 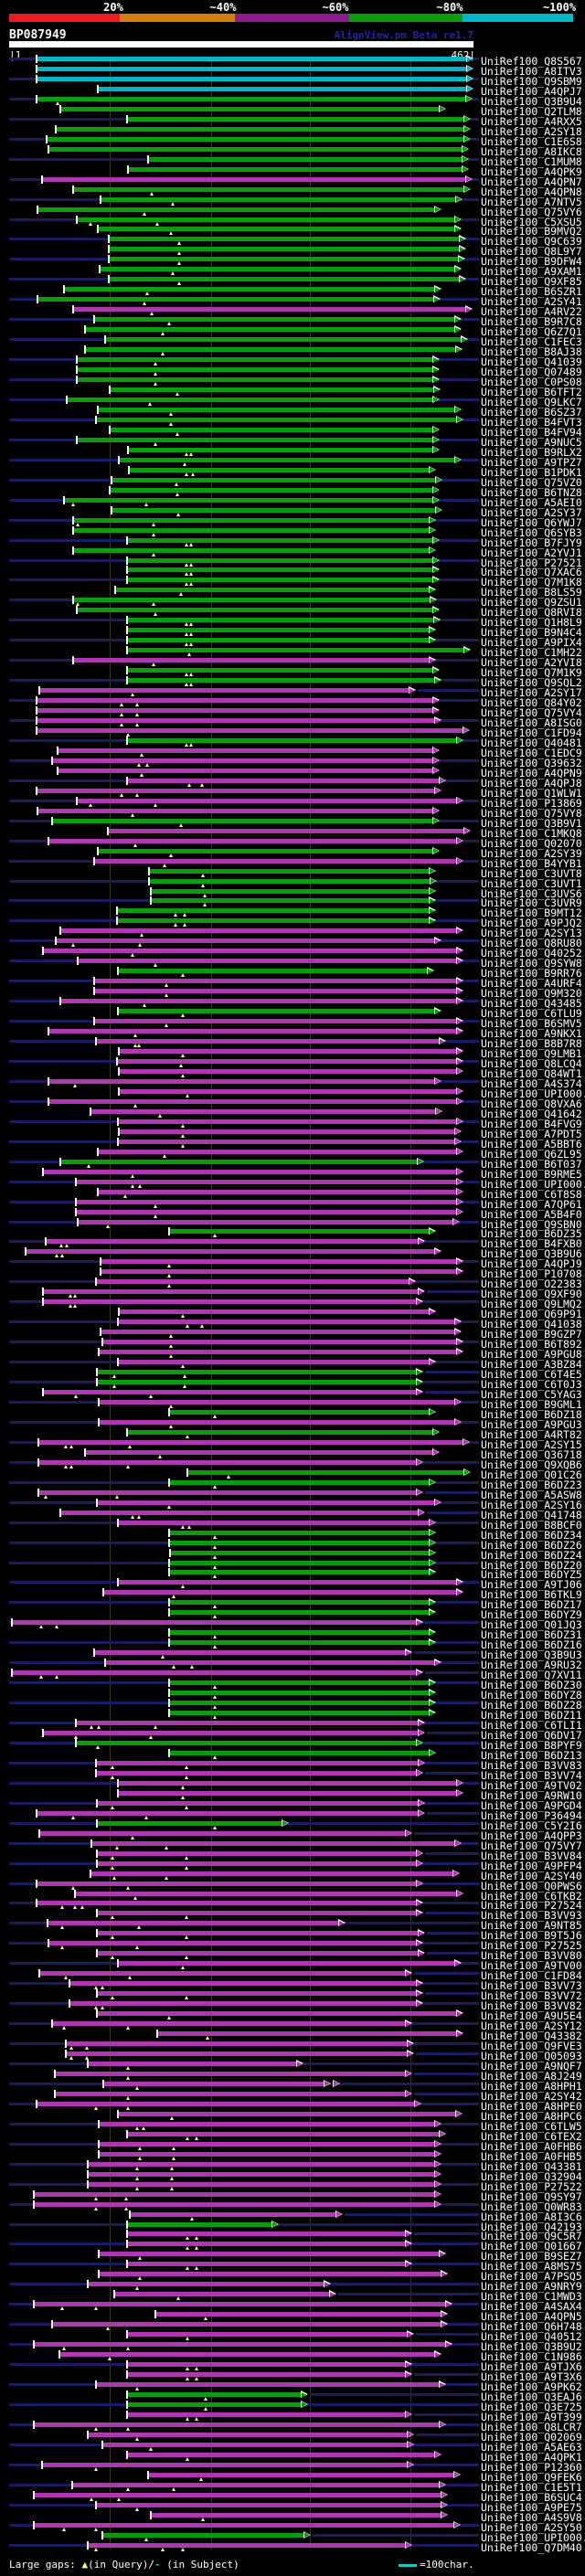 What do you see at coordinates (532, 663) in the screenshot?
I see `hit-label: UniRef100_A2YVI8` at bounding box center [532, 663].